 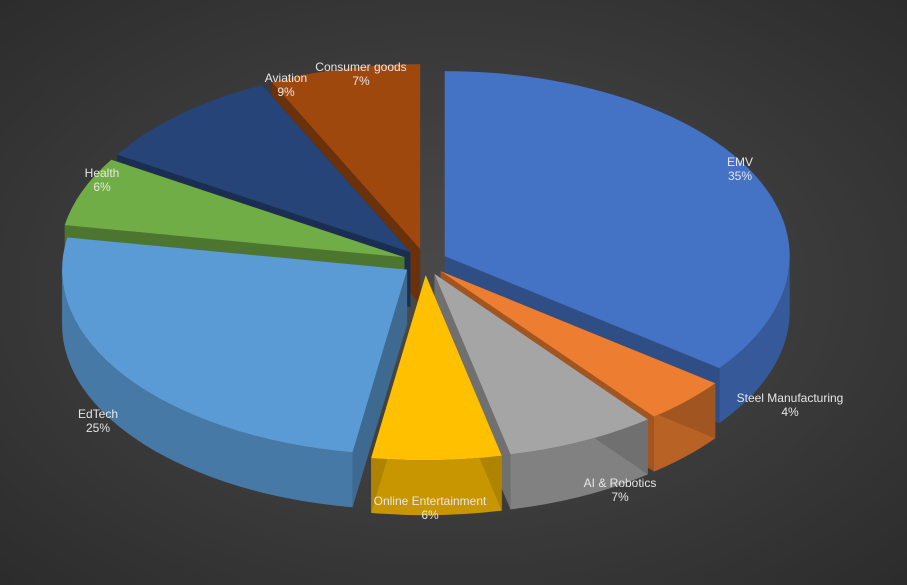 What do you see at coordinates (286, 92) in the screenshot?
I see `value-aviation: 9%` at bounding box center [286, 92].